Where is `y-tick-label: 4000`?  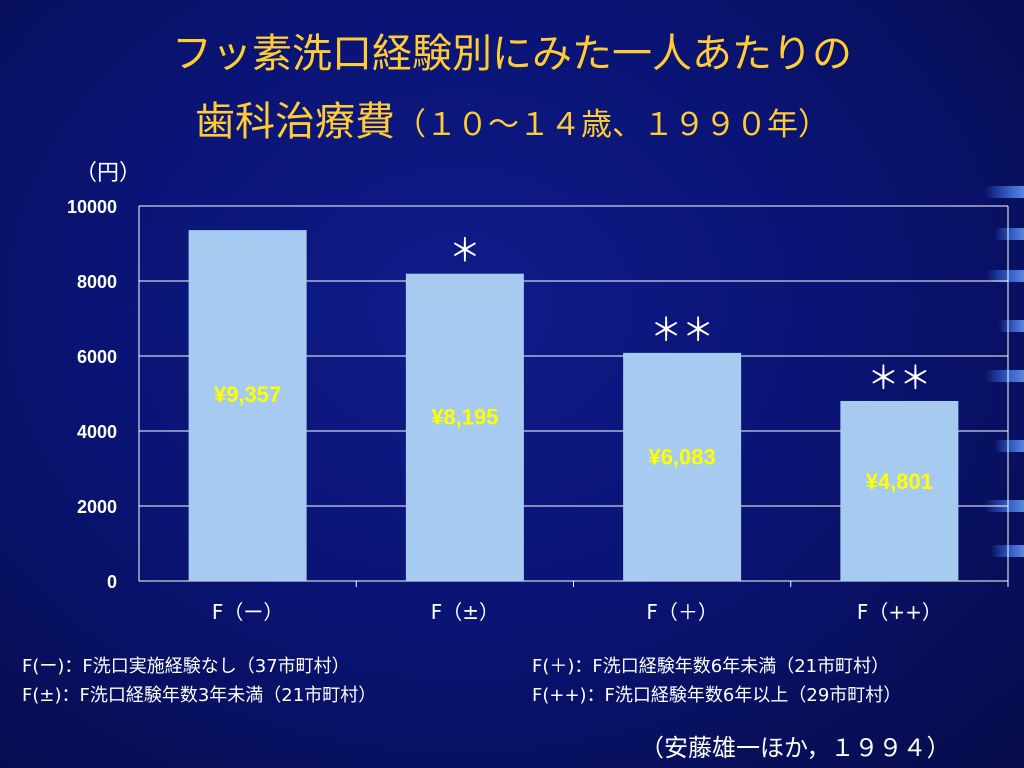
y-tick-label: 4000 is located at coordinates (97, 432).